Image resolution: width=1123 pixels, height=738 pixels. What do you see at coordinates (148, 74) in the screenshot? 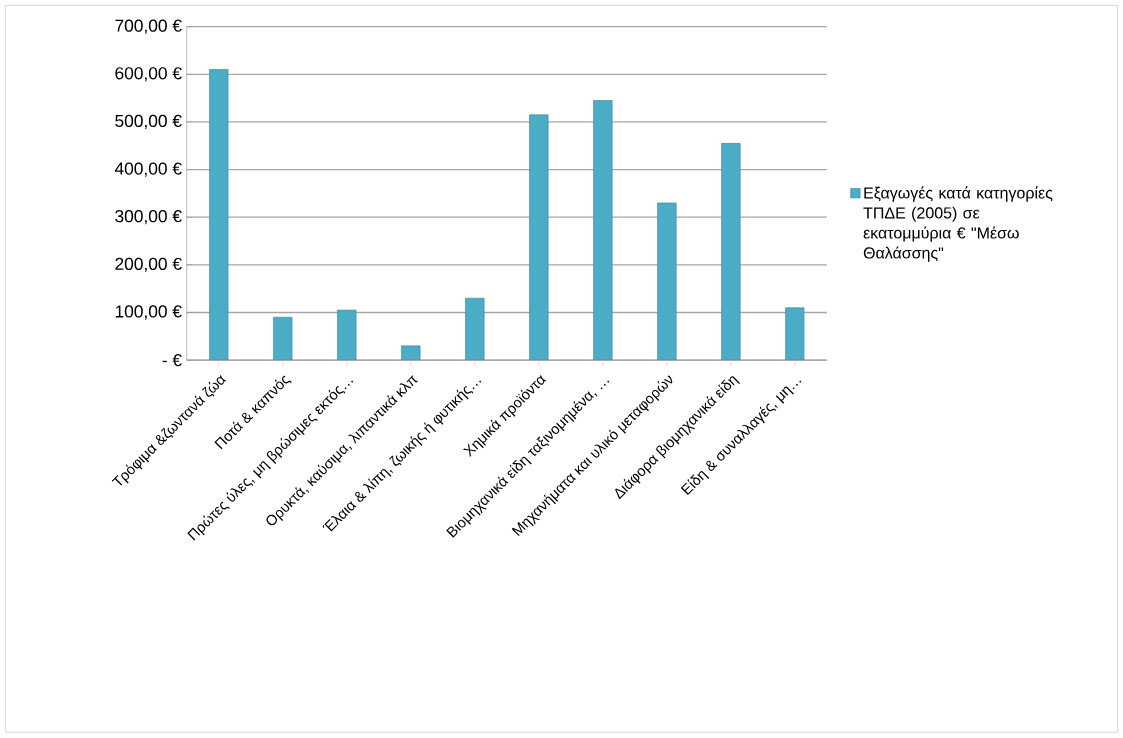
I see `y-tick-label: 600,00 €` at bounding box center [148, 74].